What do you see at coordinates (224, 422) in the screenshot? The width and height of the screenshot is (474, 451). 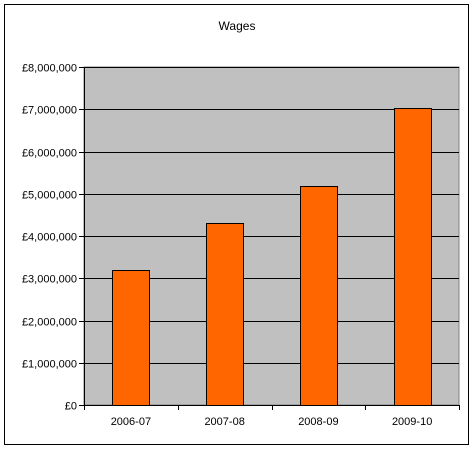 I see `x-tick-label: 2007-08` at bounding box center [224, 422].